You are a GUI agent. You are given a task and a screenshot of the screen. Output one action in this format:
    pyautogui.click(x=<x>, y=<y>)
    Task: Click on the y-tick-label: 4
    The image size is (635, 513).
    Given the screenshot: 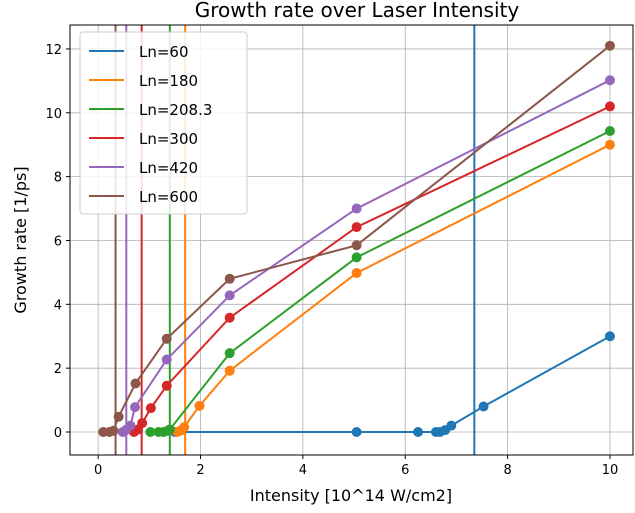 What is the action you would take?
    pyautogui.click(x=58, y=305)
    